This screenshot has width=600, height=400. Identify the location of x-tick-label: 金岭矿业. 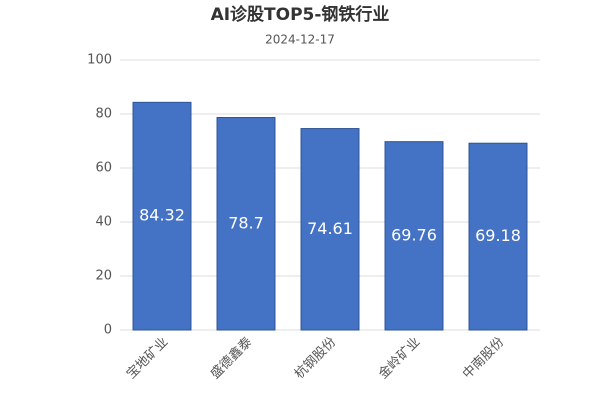
(399, 358).